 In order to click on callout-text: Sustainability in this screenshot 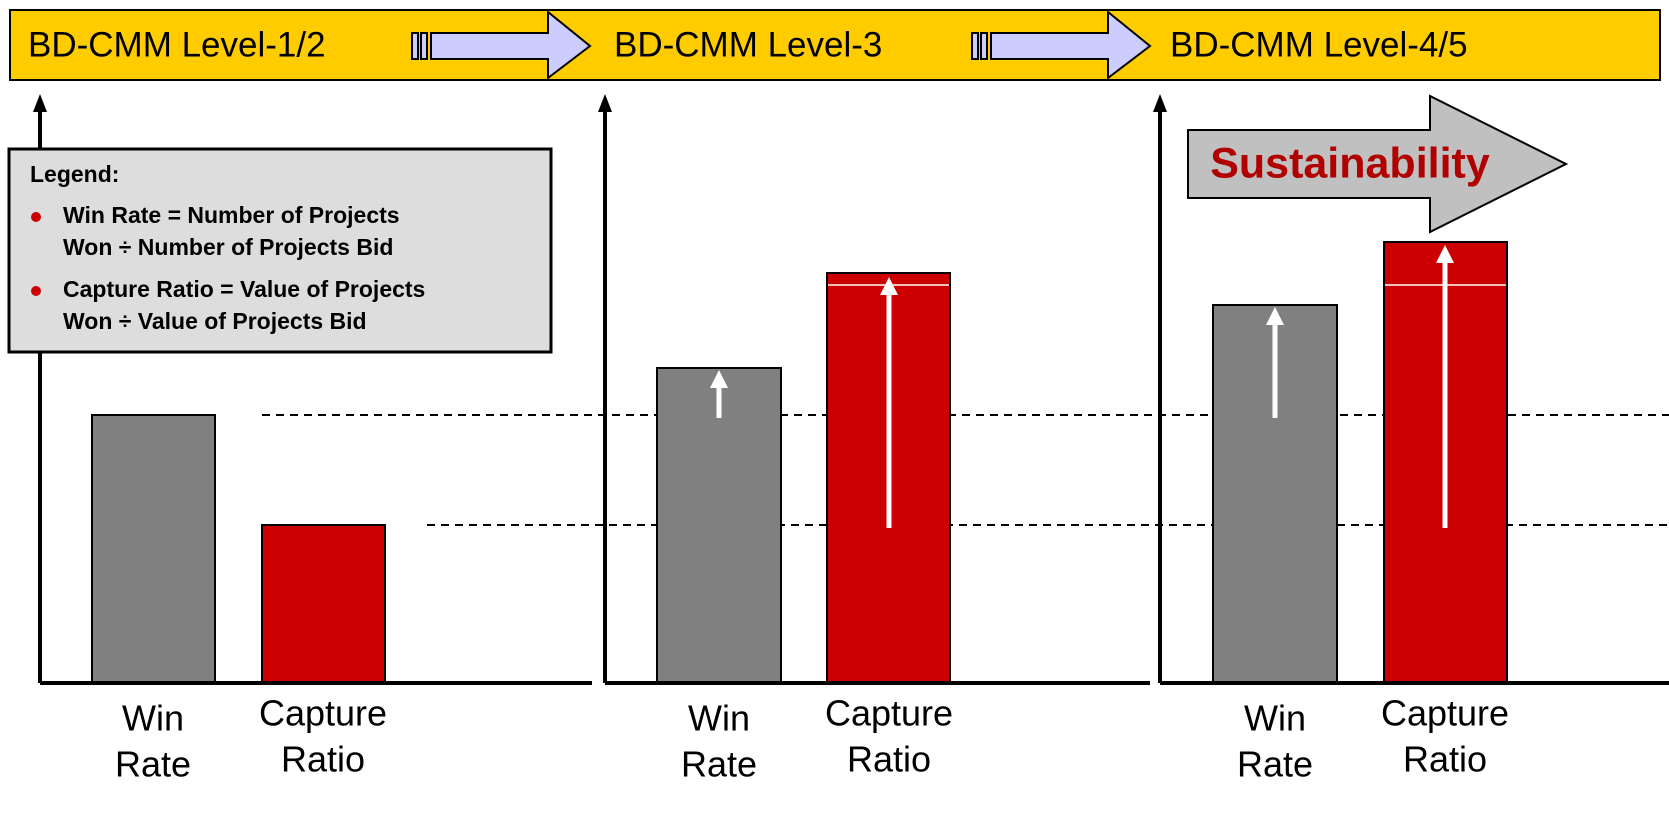, I will do `click(1350, 163)`.